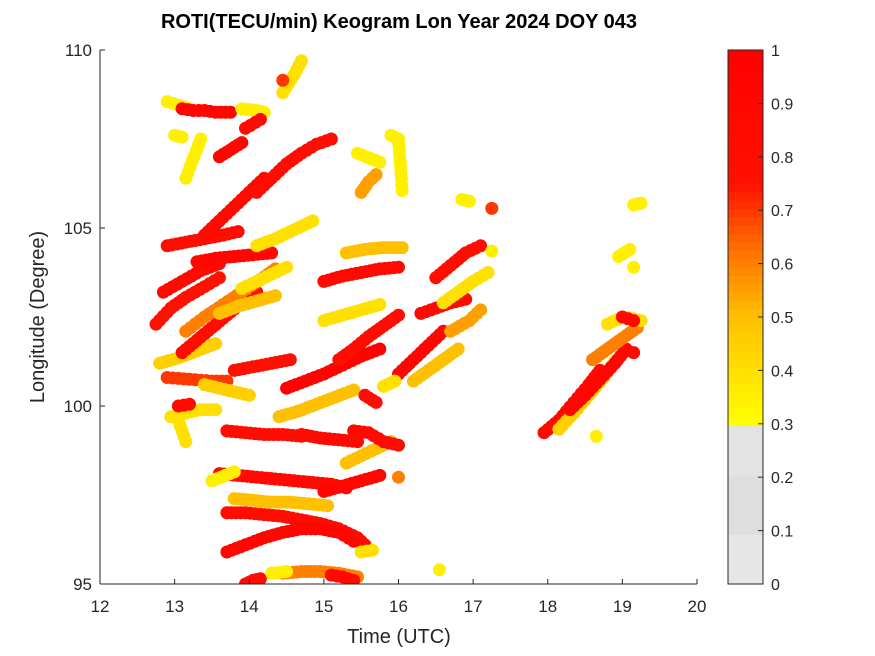  What do you see at coordinates (398, 606) in the screenshot?
I see `x-tick-label: 16` at bounding box center [398, 606].